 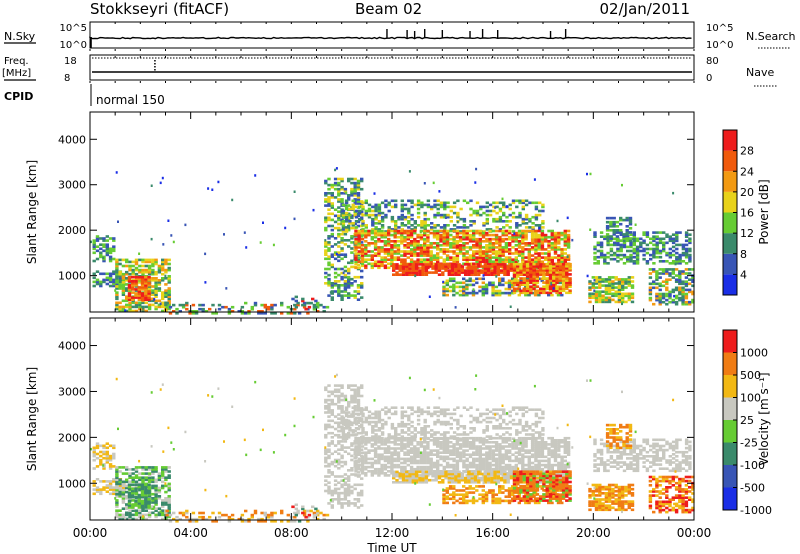 What do you see at coordinates (159, 9) in the screenshot?
I see `station-title: Stokkseyri (fitACF)` at bounding box center [159, 9].